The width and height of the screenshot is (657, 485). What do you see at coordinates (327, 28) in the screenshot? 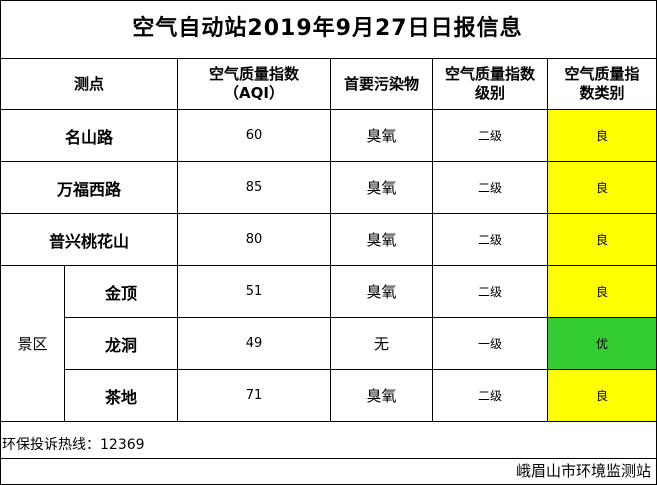
I see `page-title: 空气自动站2019年9月27日日报信息` at bounding box center [327, 28].